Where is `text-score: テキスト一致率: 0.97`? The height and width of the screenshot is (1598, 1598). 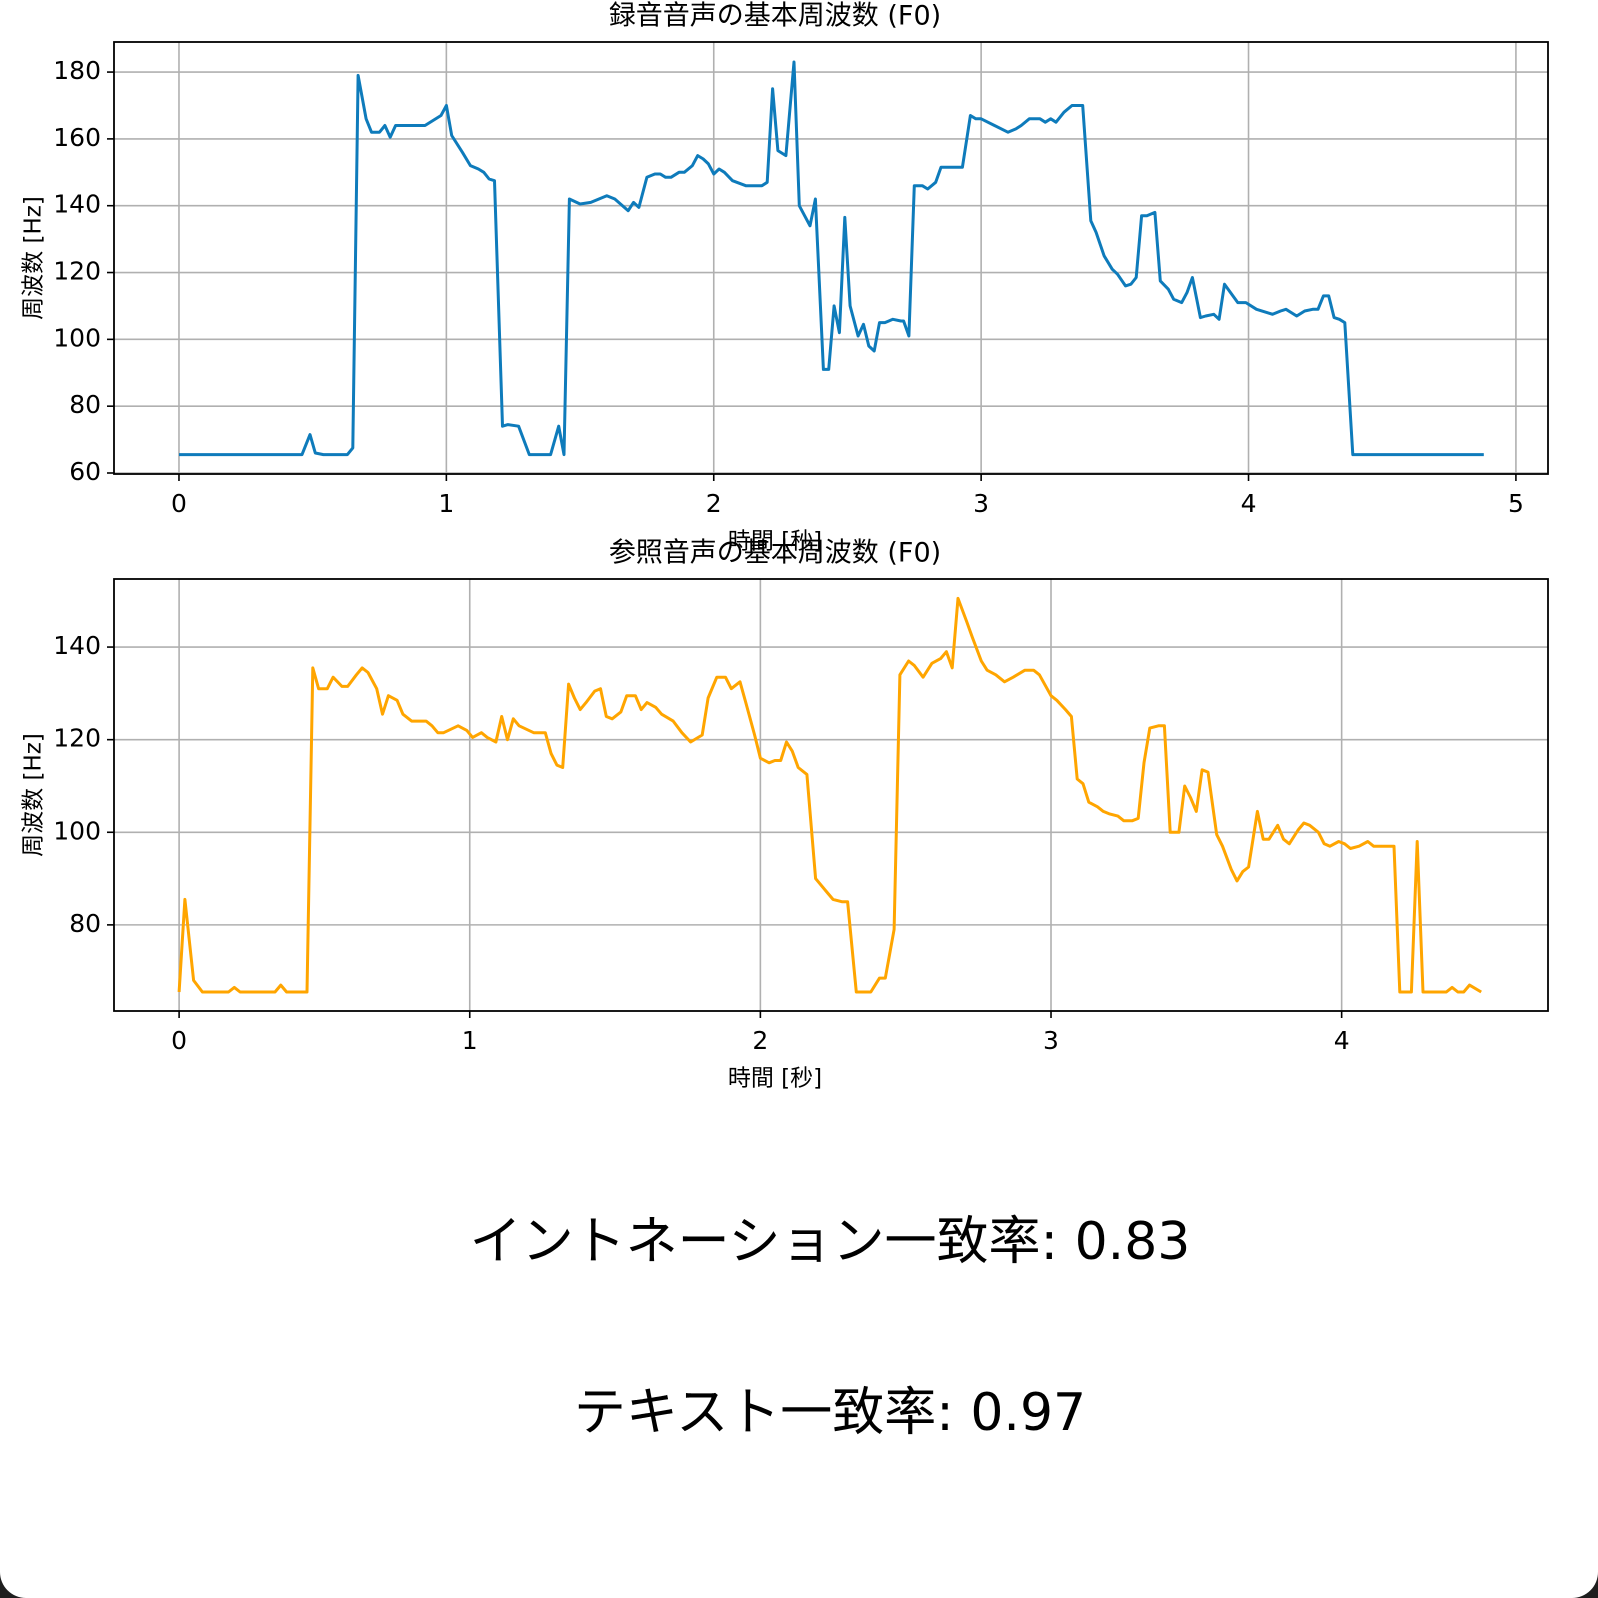
text-score: テキスト一致率: 0.97 is located at coordinates (830, 1413).